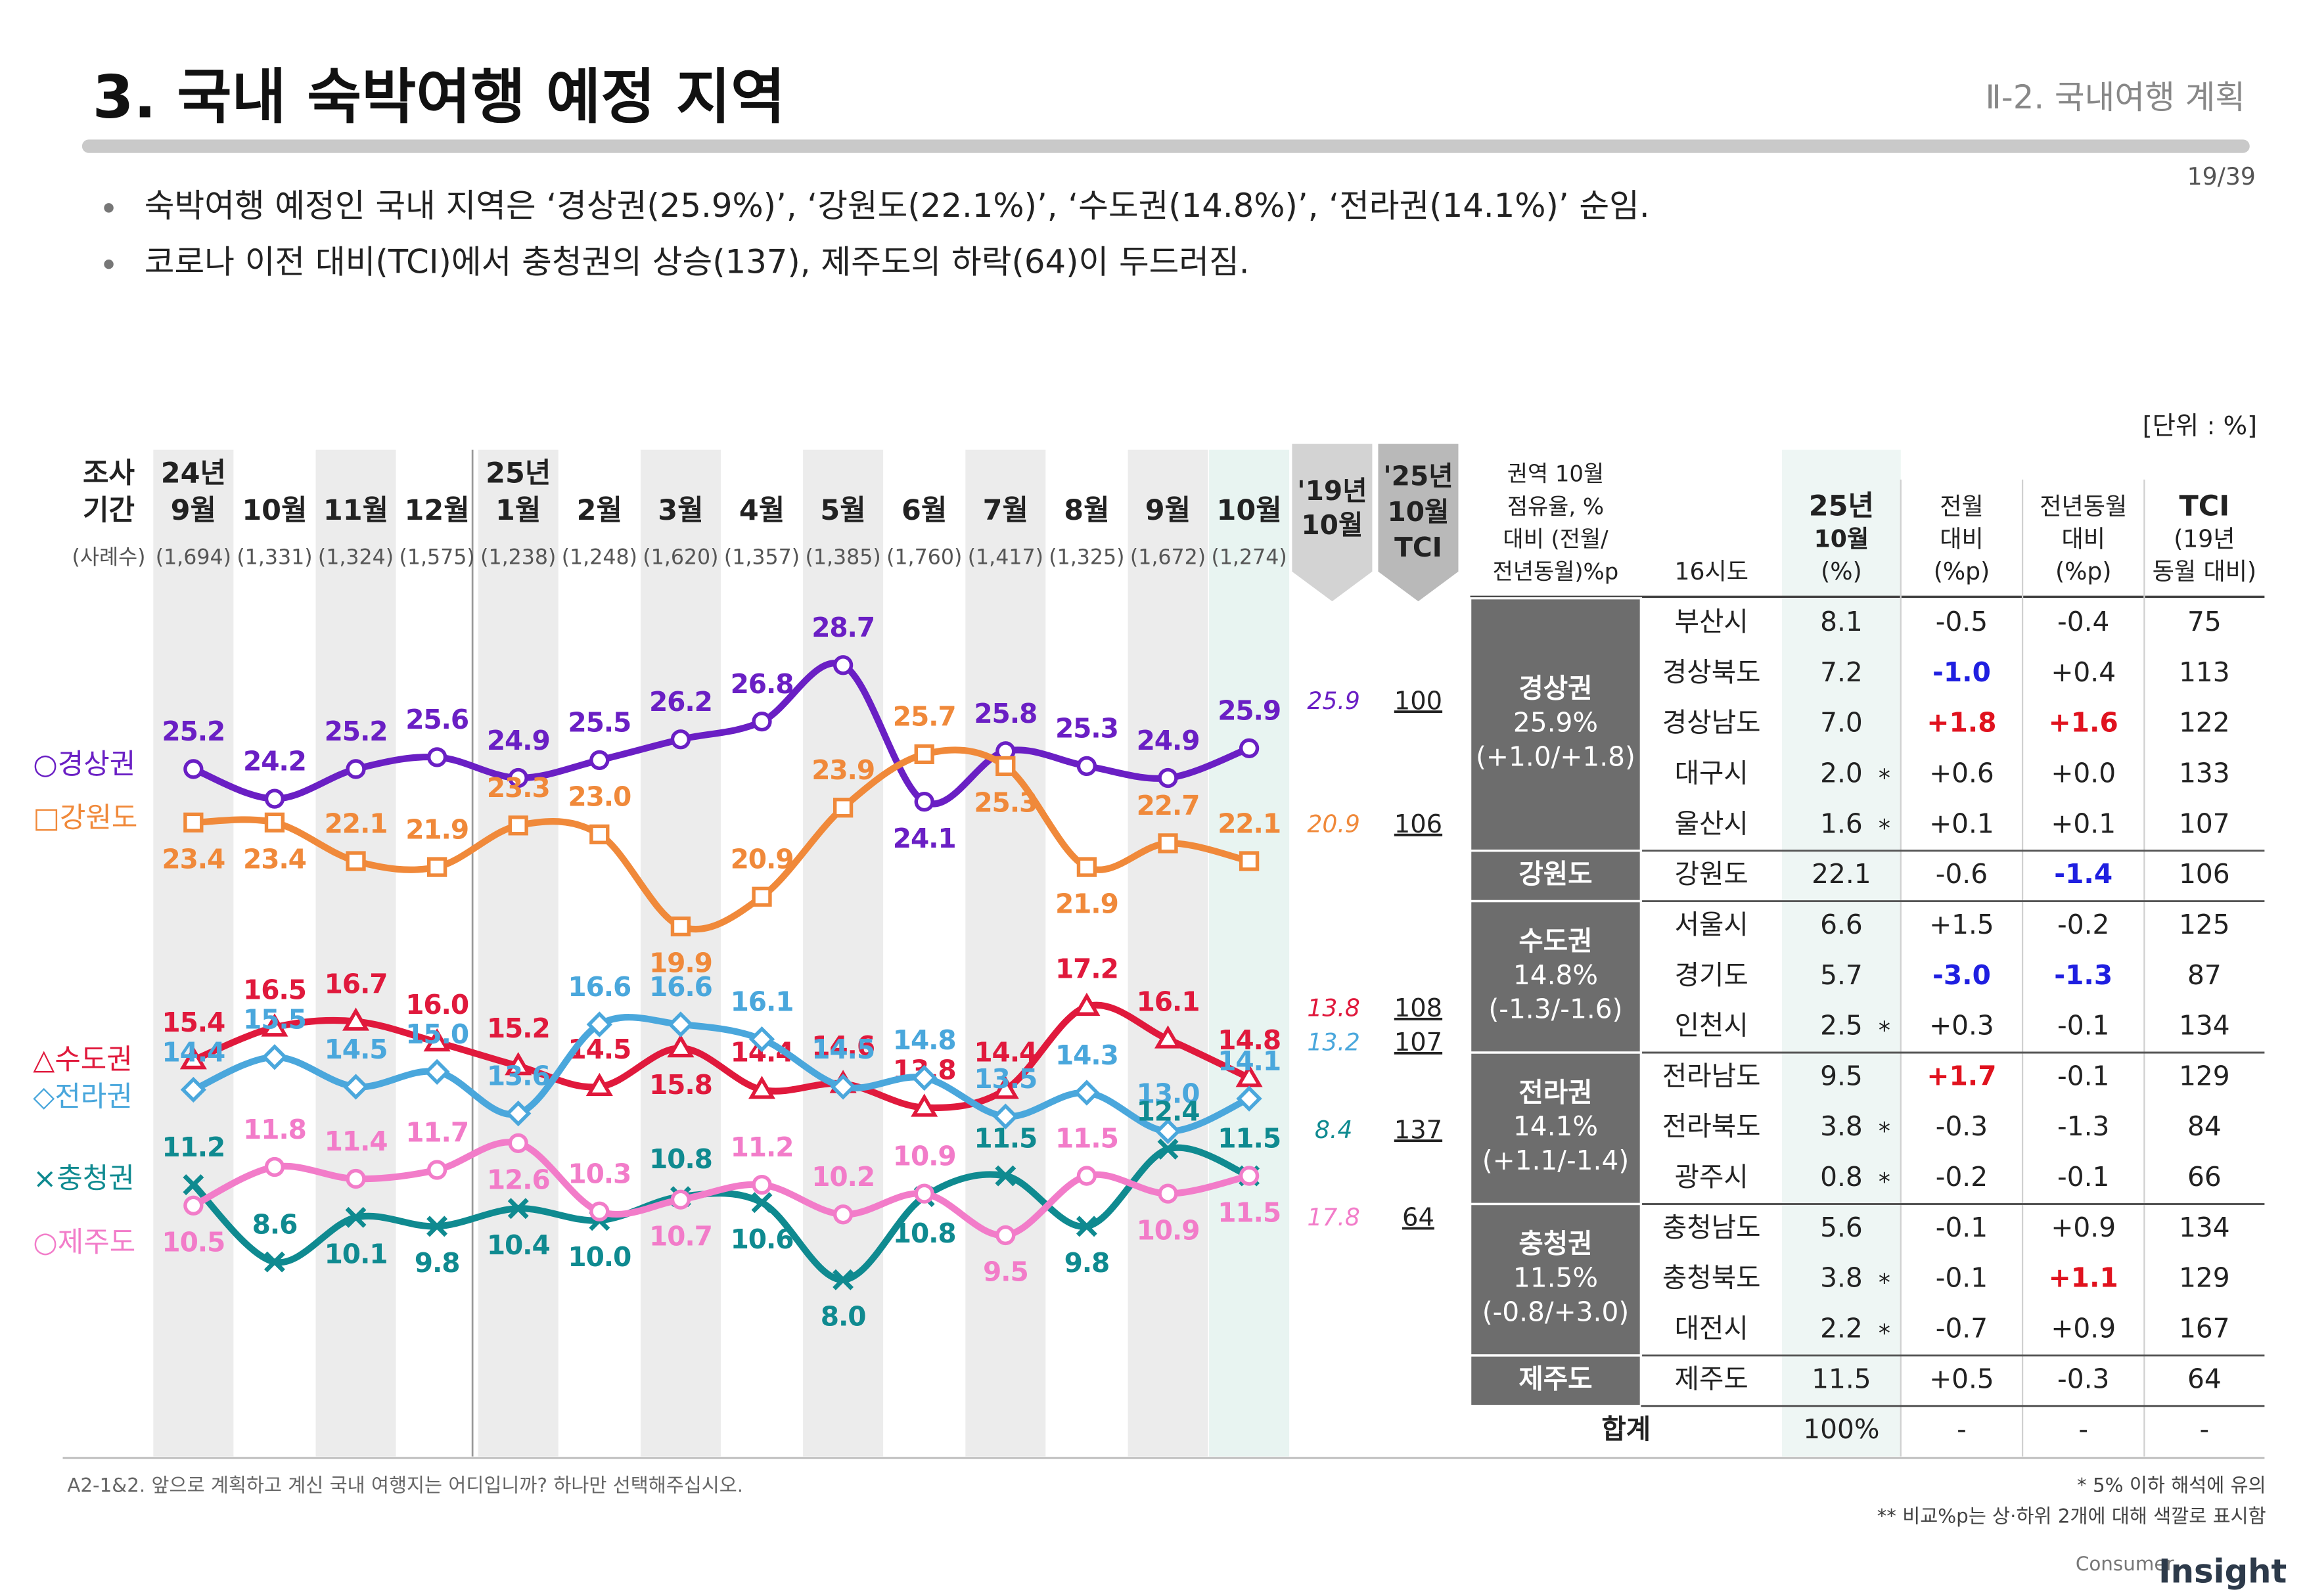  I want to click on data-label: 13.6, so click(518, 1075).